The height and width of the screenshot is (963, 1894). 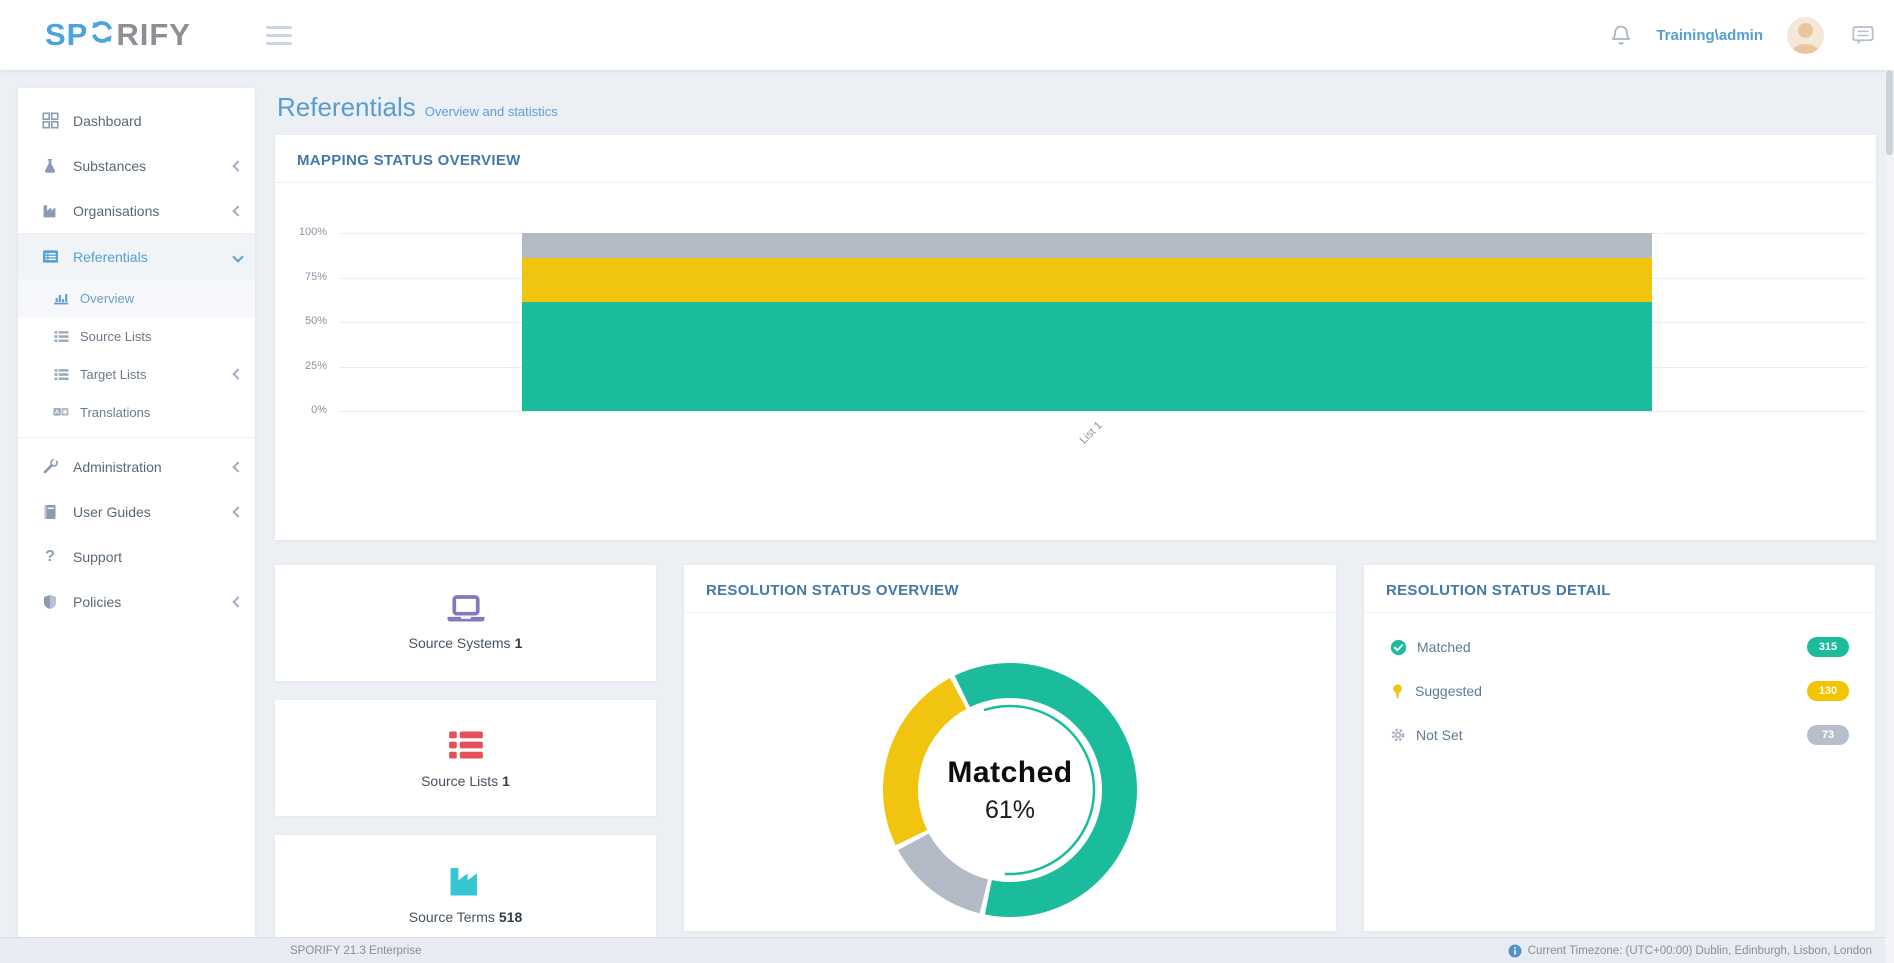 What do you see at coordinates (315, 365) in the screenshot?
I see `y-tick: 25%` at bounding box center [315, 365].